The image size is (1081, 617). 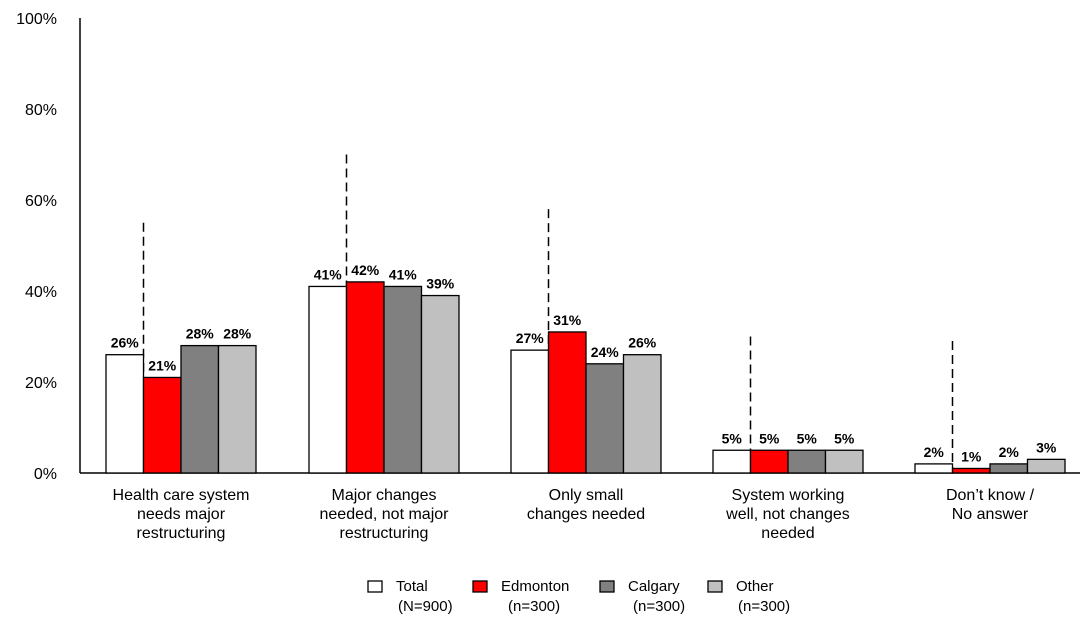 What do you see at coordinates (41, 292) in the screenshot?
I see `y-tick-label: 40%` at bounding box center [41, 292].